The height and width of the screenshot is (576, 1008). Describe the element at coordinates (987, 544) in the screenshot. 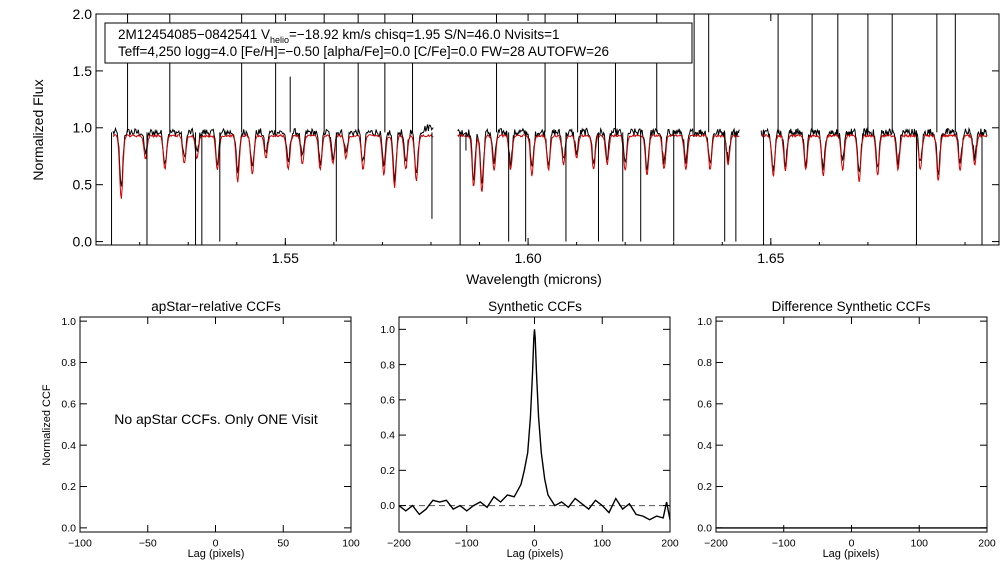

I see `difference-ccf-xtick-label: 200` at that location.